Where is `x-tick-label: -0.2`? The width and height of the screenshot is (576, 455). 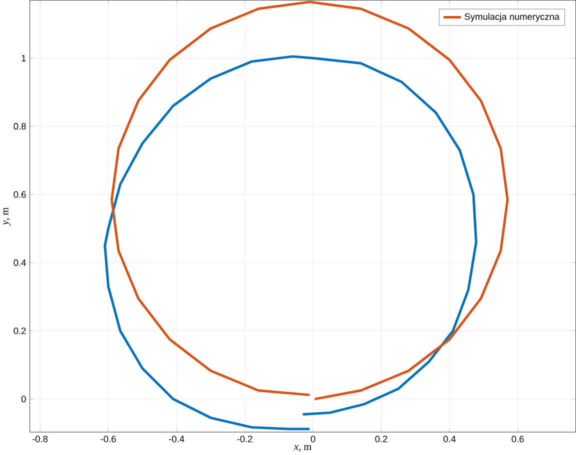
x-tick-label: -0.2 is located at coordinates (244, 439).